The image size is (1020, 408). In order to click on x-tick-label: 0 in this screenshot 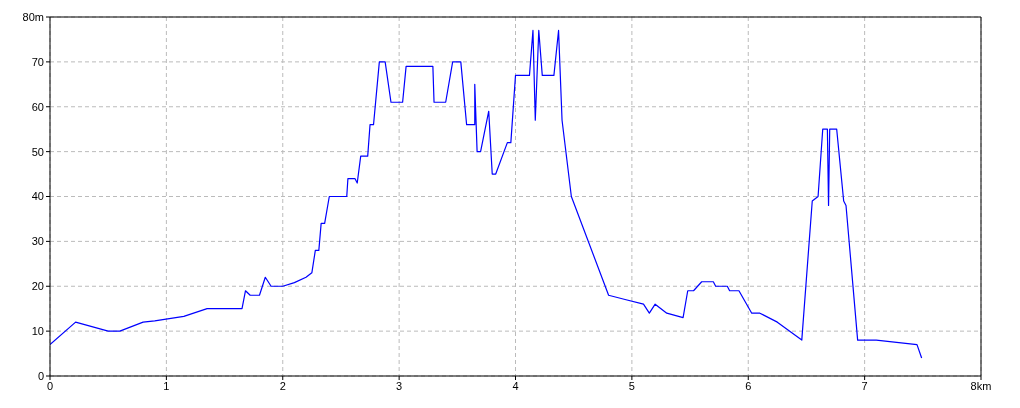, I will do `click(50, 385)`.